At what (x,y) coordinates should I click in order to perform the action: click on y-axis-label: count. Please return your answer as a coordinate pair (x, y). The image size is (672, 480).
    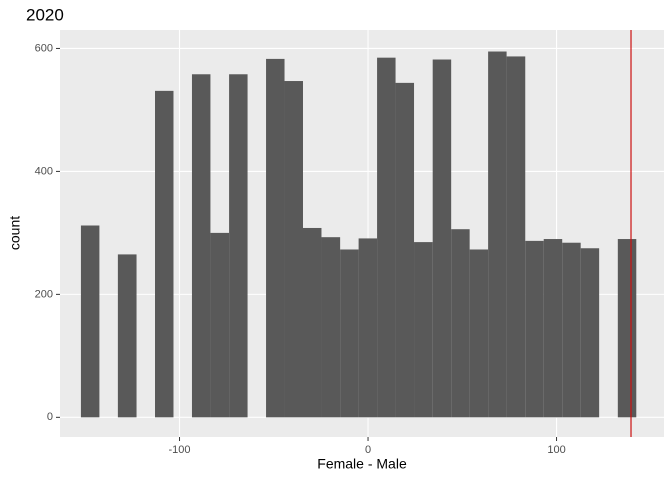
    Looking at the image, I should click on (15, 233).